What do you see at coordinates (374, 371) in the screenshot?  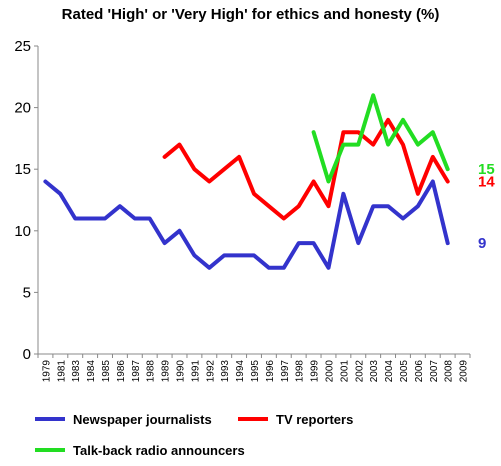 I see `x-tick-label: 2003` at bounding box center [374, 371].